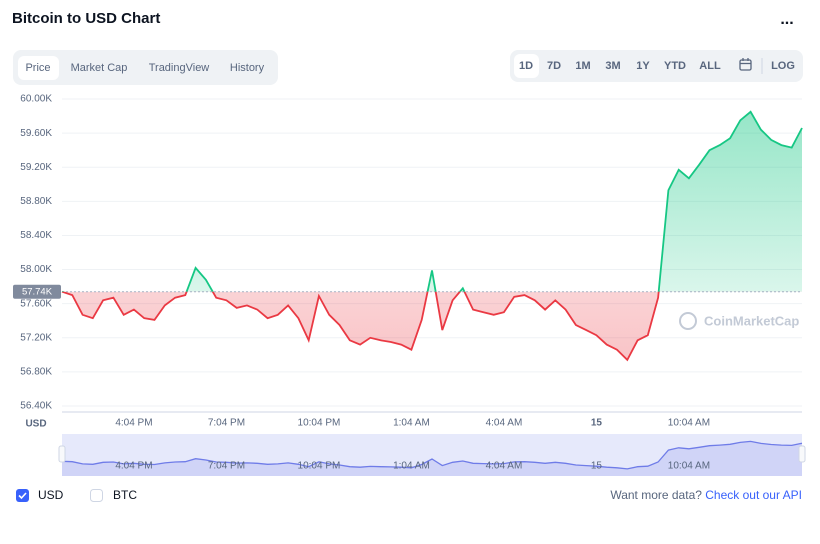 This screenshot has width=820, height=544. I want to click on range-button: 1Y, so click(643, 66).